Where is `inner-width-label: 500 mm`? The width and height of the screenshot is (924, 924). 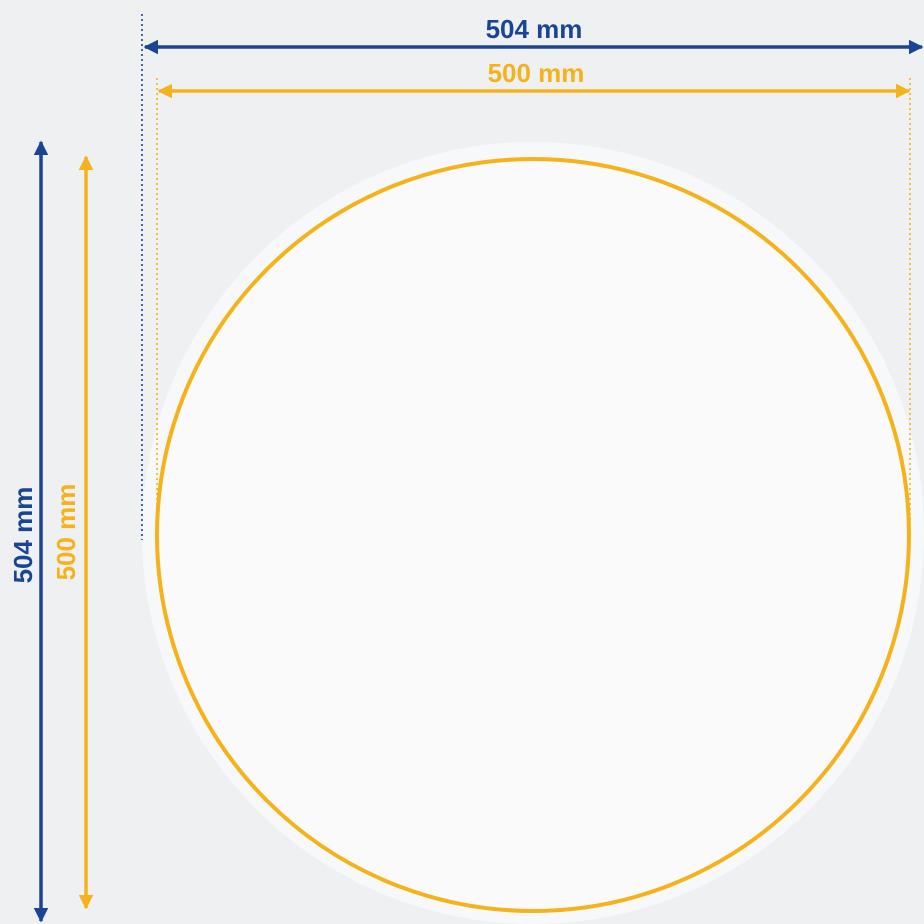
inner-width-label: 500 mm is located at coordinates (536, 73).